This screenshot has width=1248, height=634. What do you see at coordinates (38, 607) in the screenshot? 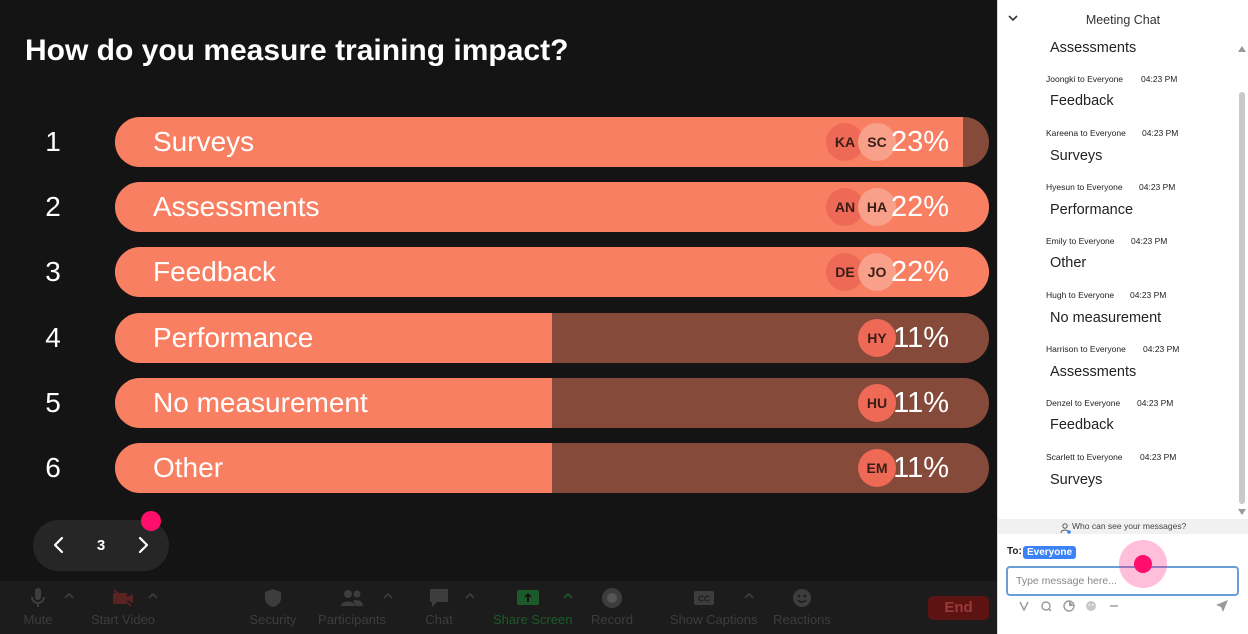
I see `mute-button: Mute` at bounding box center [38, 607].